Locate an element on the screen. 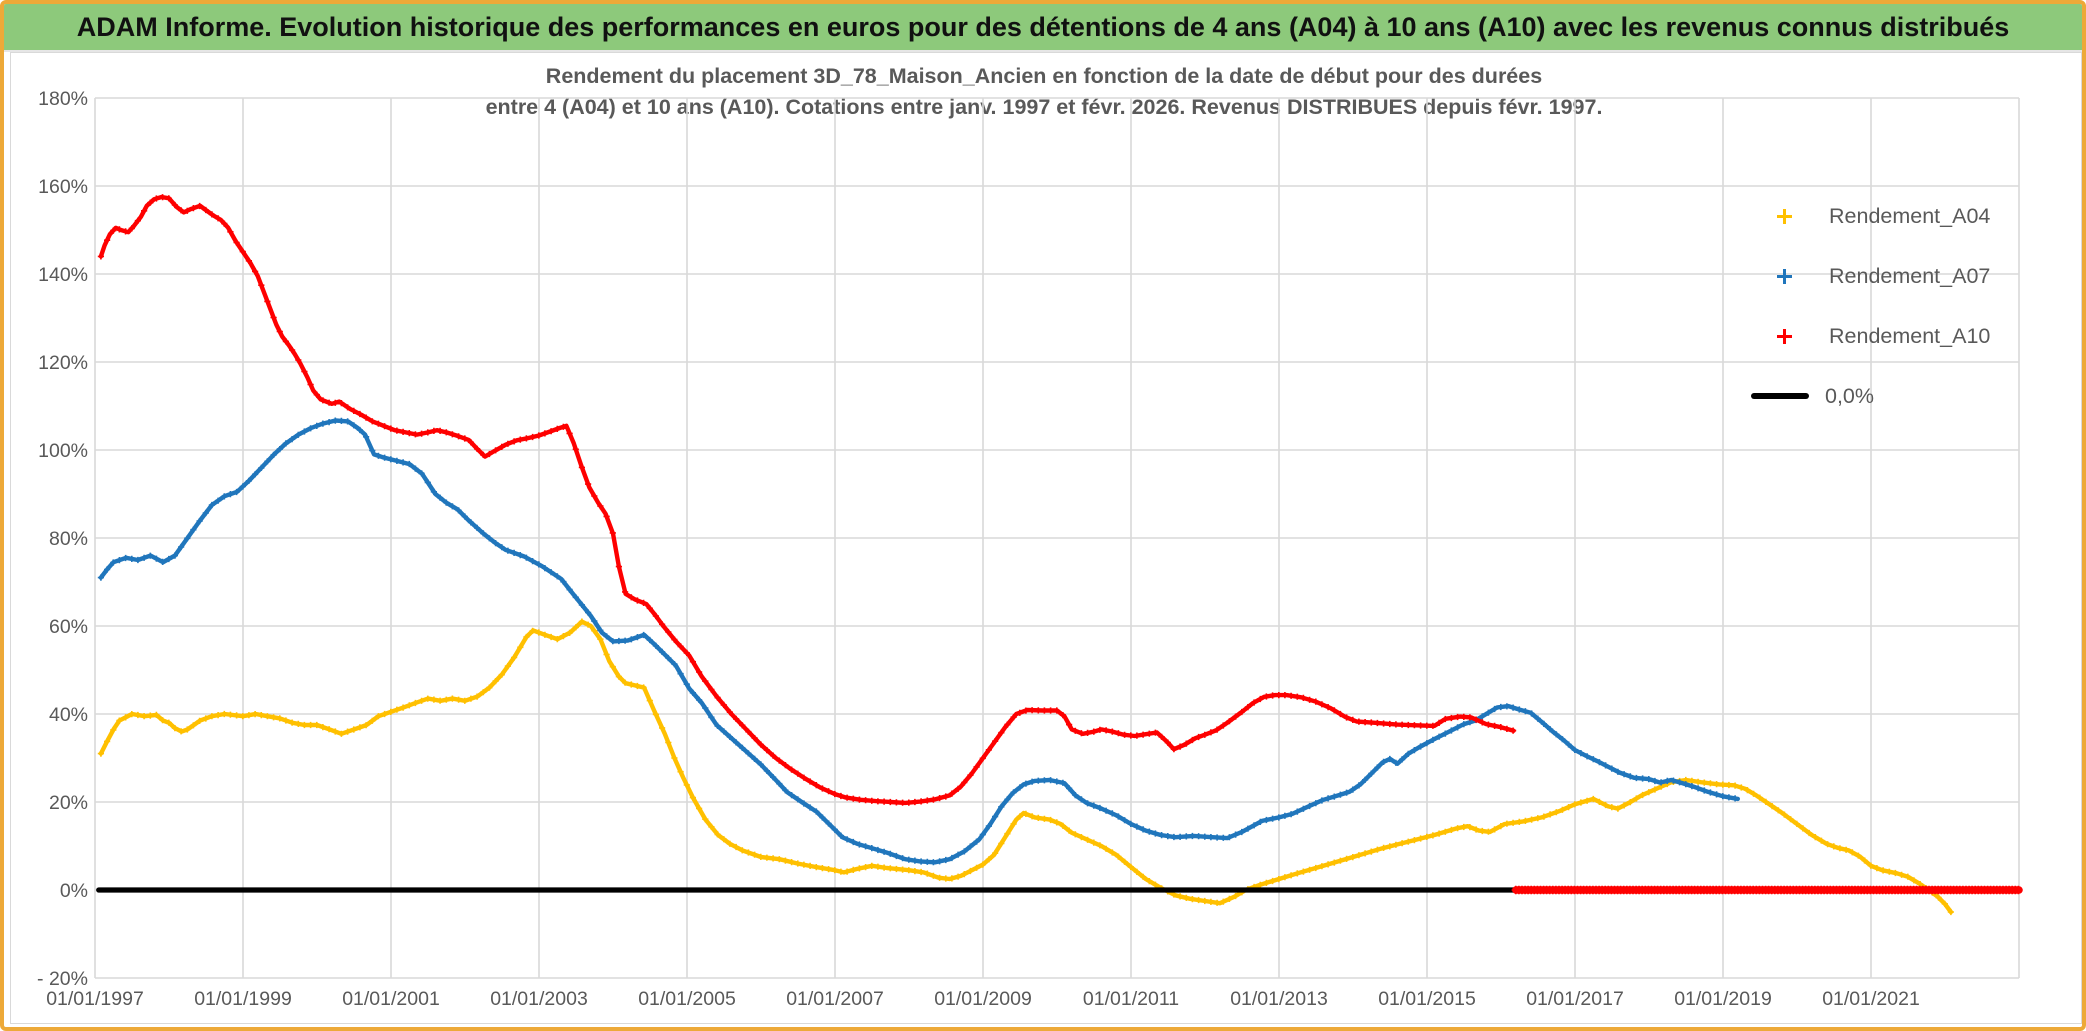  x-axis-tick-label: 01/01/2009 is located at coordinates (983, 999).